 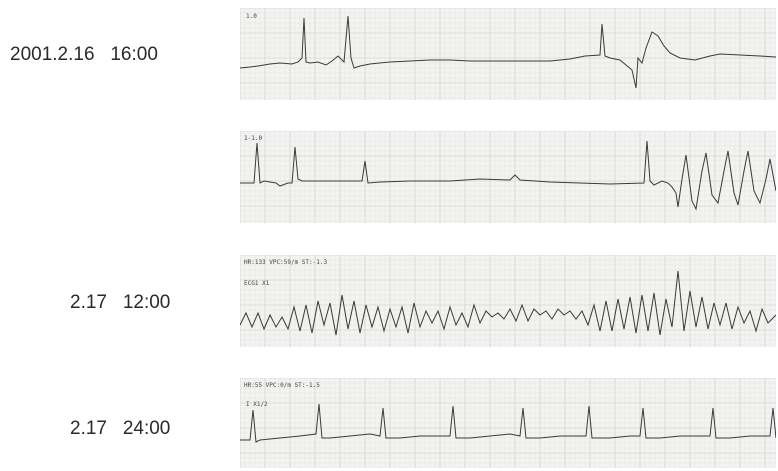 I want to click on ecg-strip-2: 1-1.0, so click(x=508, y=177).